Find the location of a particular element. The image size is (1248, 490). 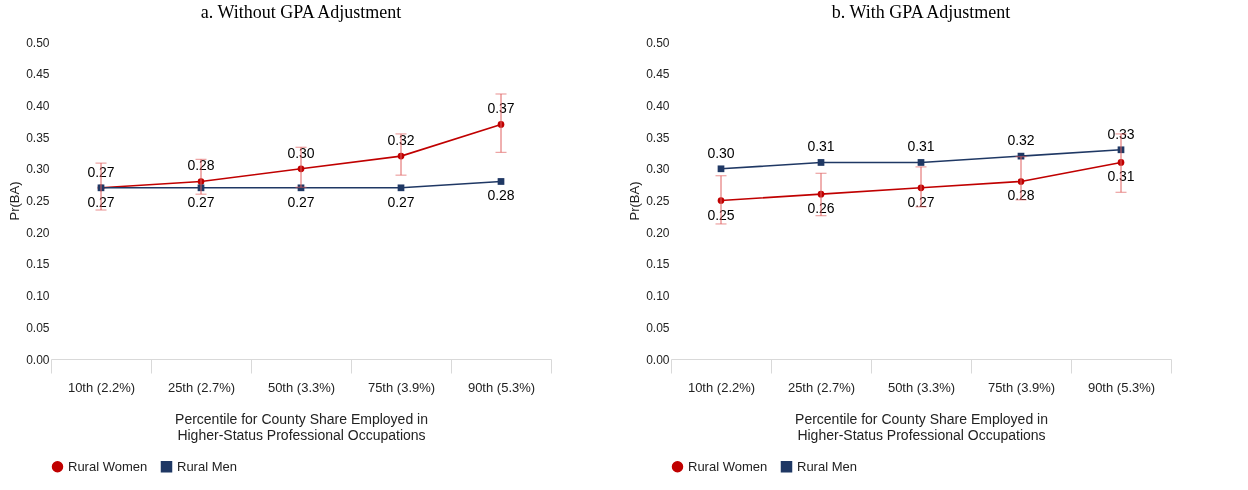

data-label: 0.37 is located at coordinates (501, 108).